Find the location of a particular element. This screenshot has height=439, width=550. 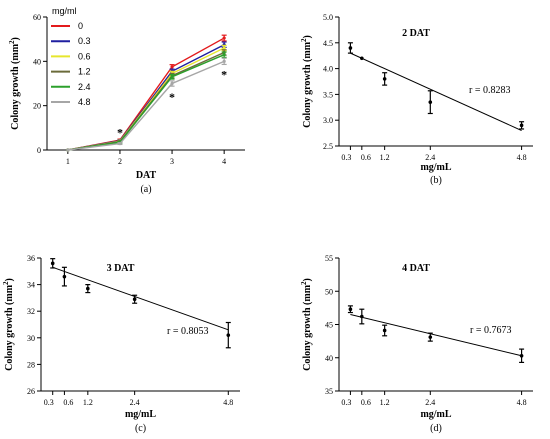

correlation-label: r = 0.7673 is located at coordinates (490, 330).